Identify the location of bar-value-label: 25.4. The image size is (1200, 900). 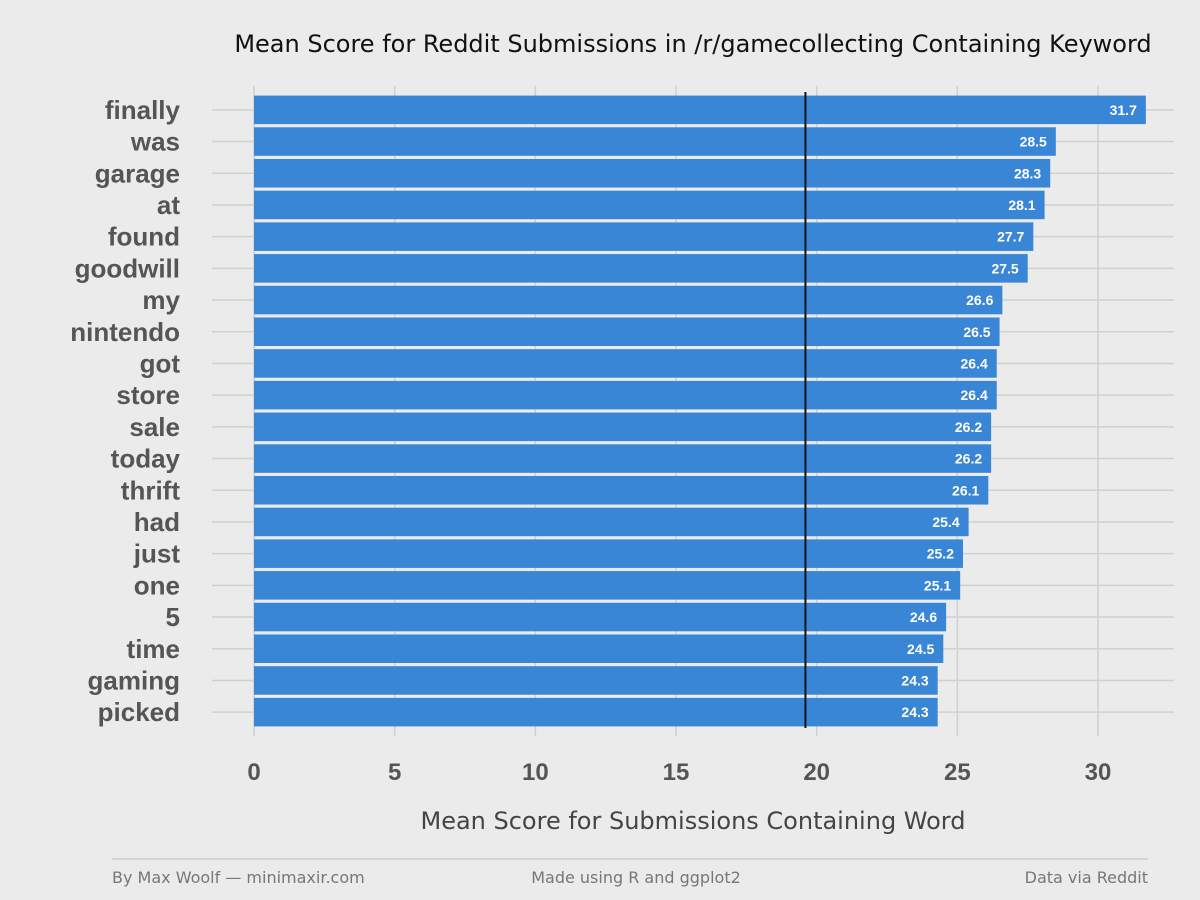
(945, 522).